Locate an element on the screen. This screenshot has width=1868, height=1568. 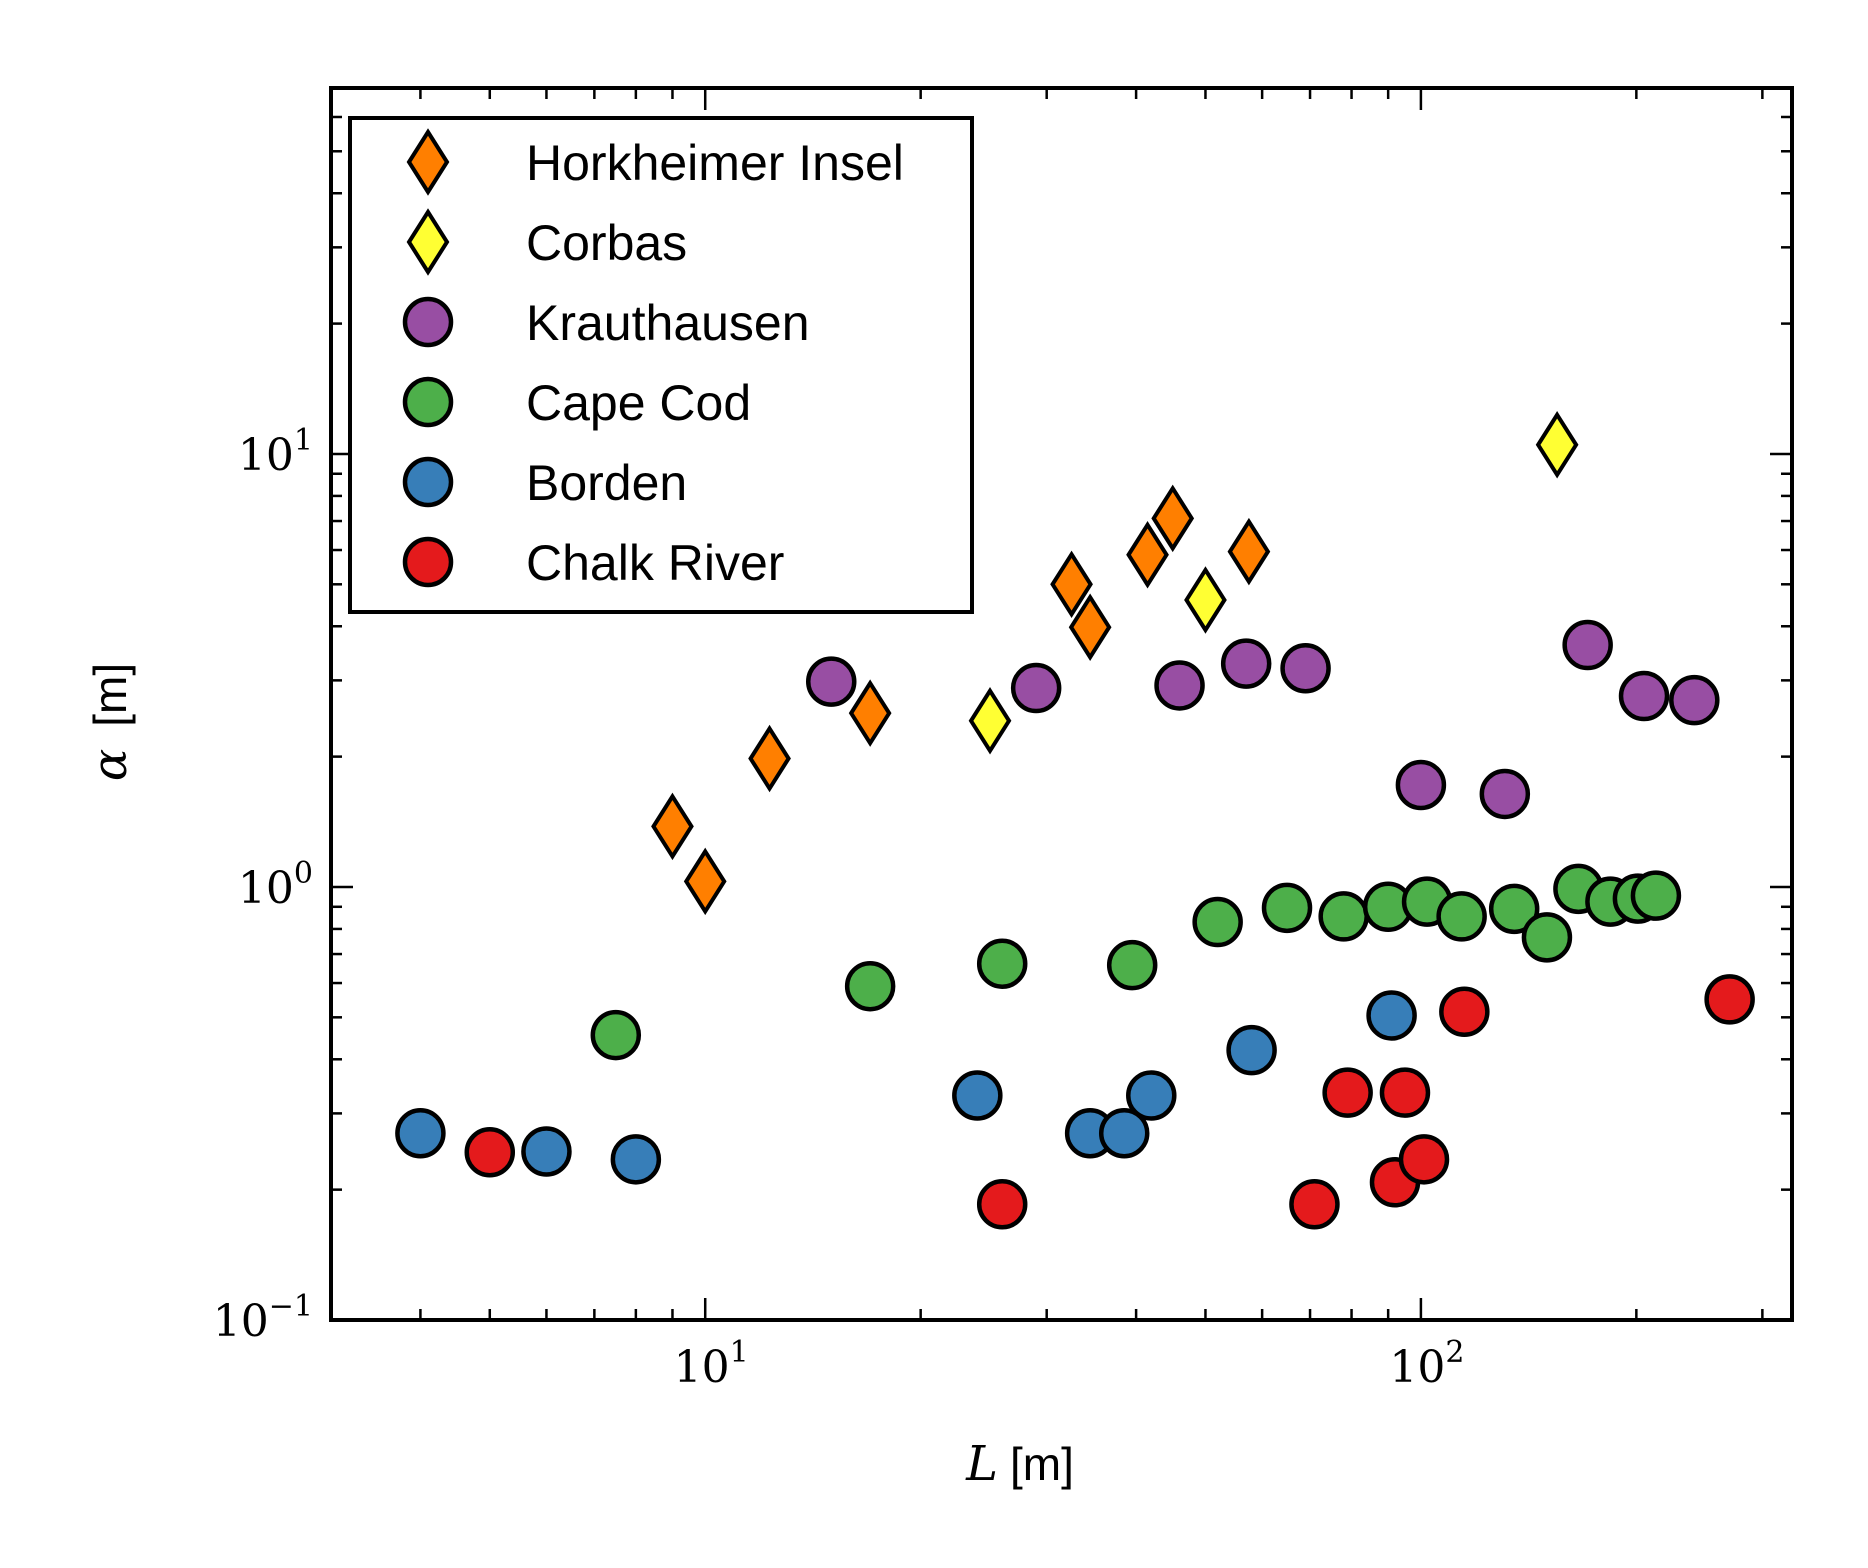
legend-box is located at coordinates (661, 365).